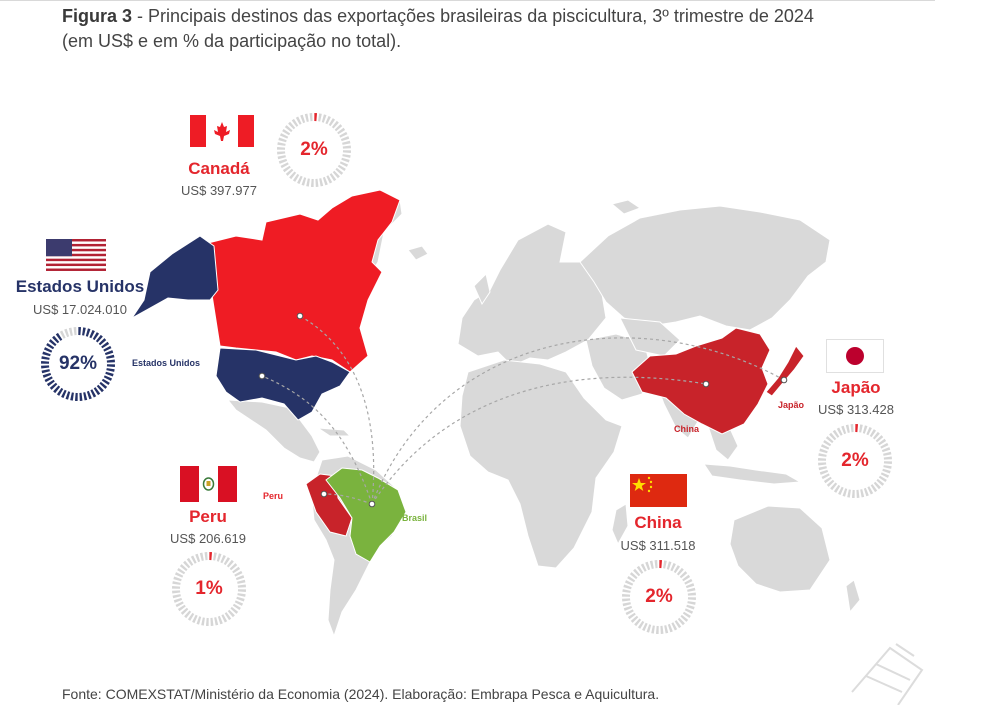  What do you see at coordinates (853, 596) in the screenshot?
I see `new-zealand-shape` at bounding box center [853, 596].